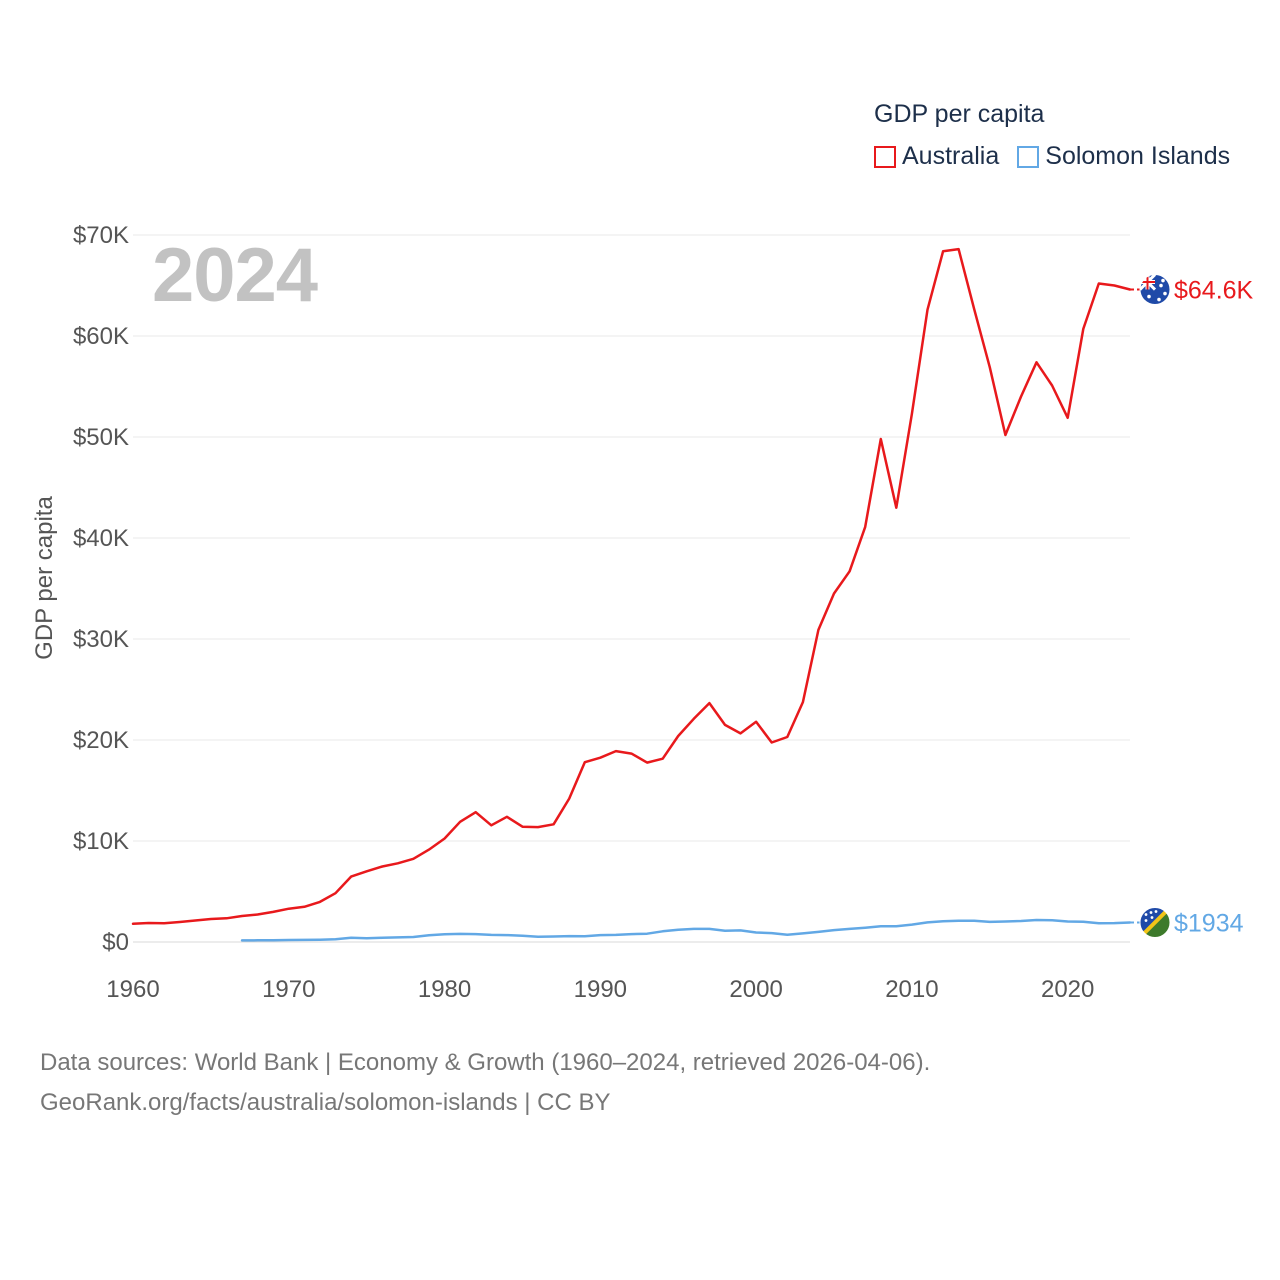 The height and width of the screenshot is (1280, 1280). I want to click on x-tick-label: 2010, so click(911, 989).